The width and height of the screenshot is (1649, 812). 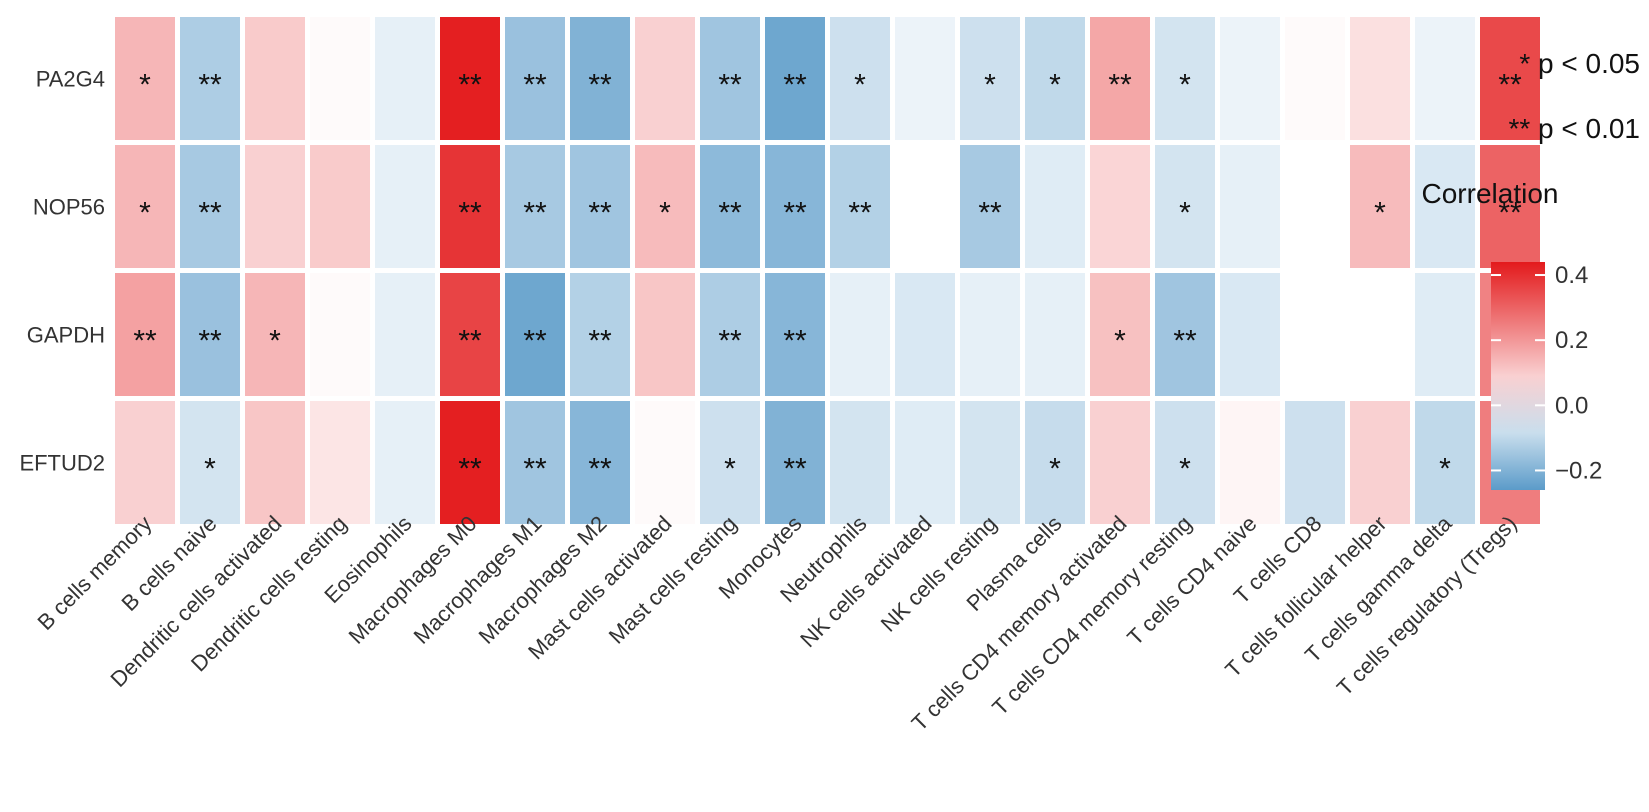 What do you see at coordinates (1512, 334) in the screenshot?
I see `color-legend: Correlation 0.4 0.2 0.0 −0.2` at bounding box center [1512, 334].